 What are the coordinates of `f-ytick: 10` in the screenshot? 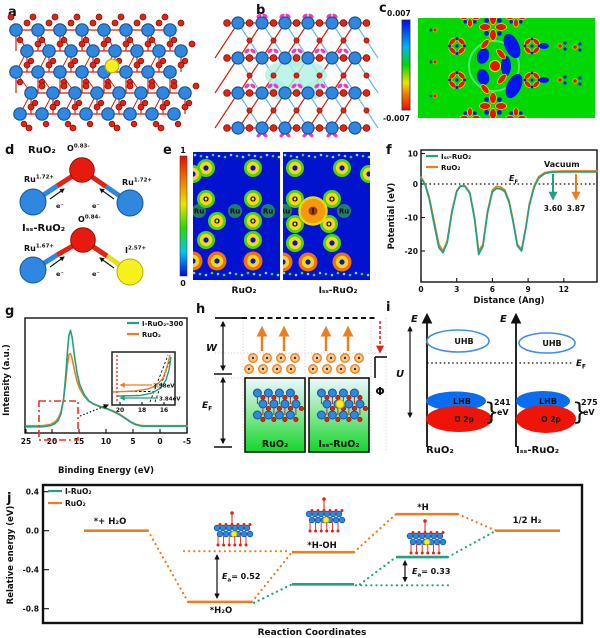 It's located at (413, 154).